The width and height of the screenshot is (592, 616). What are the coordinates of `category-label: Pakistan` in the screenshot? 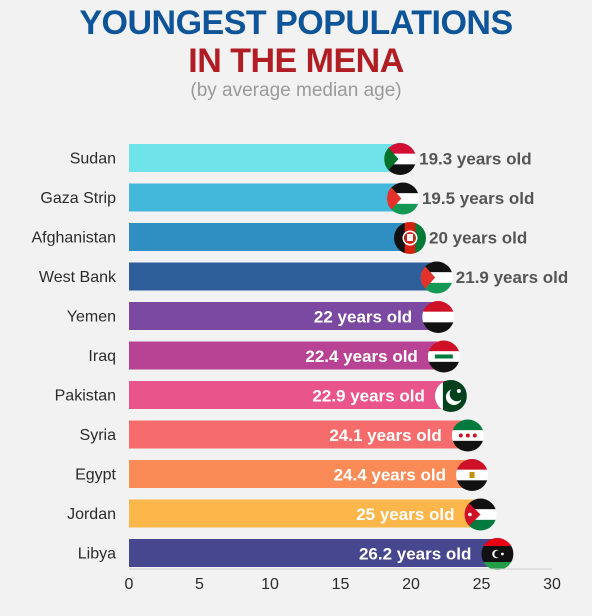 It's located at (85, 396).